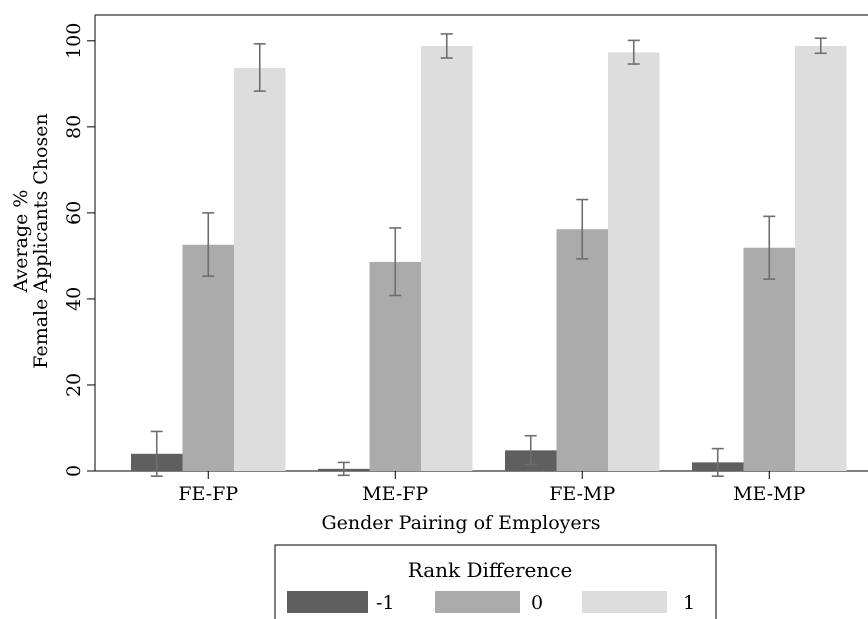  I want to click on legend: Rank Difference -1 0 1, so click(495, 581).